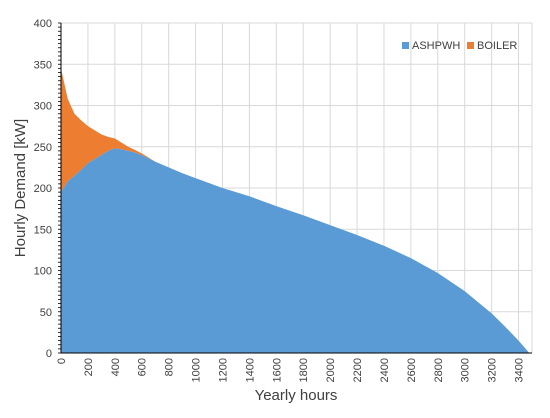 Image resolution: width=550 pixels, height=418 pixels. I want to click on x-tick-label: 2000, so click(331, 370).